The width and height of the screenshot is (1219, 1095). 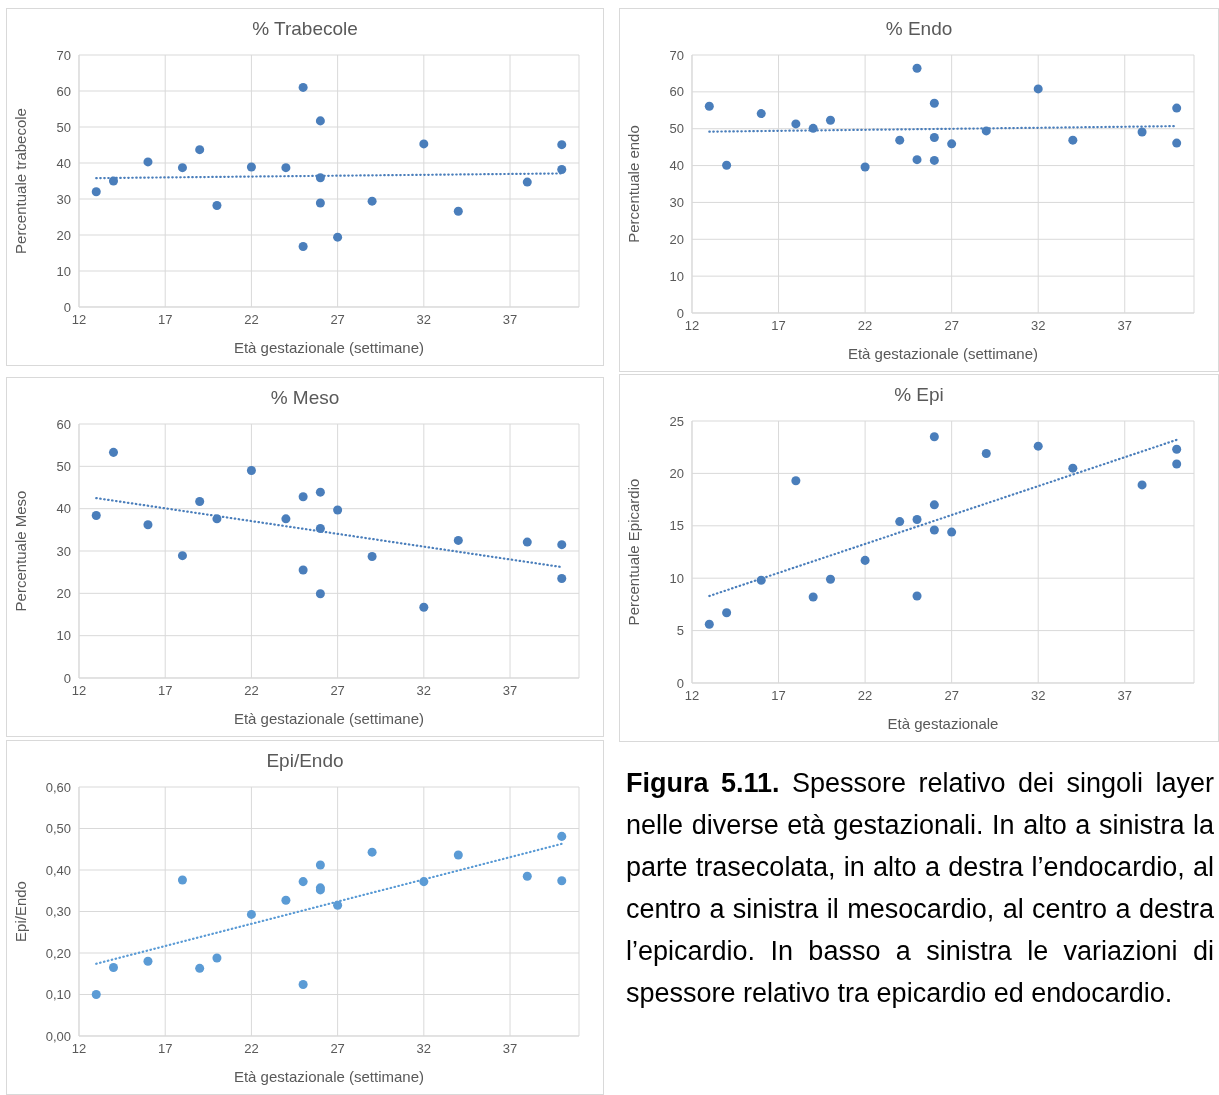 I want to click on x-axis-title: Età gestazionale (settimane), so click(x=329, y=1076).